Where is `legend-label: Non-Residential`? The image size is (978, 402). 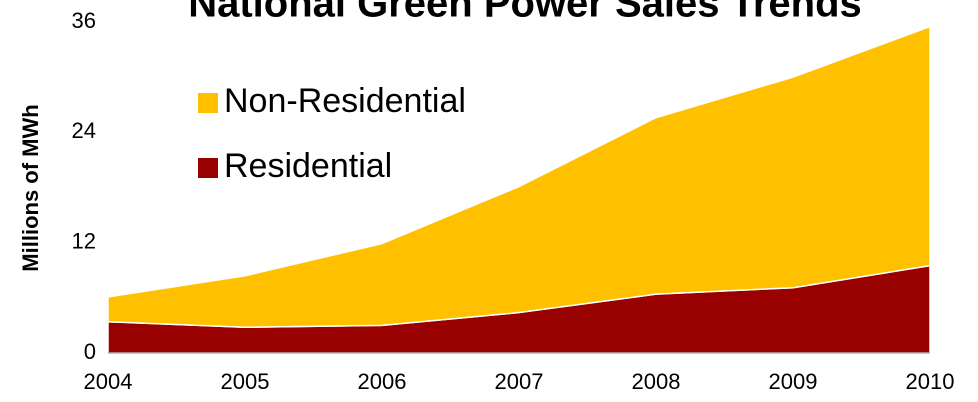 legend-label: Non-Residential is located at coordinates (345, 101).